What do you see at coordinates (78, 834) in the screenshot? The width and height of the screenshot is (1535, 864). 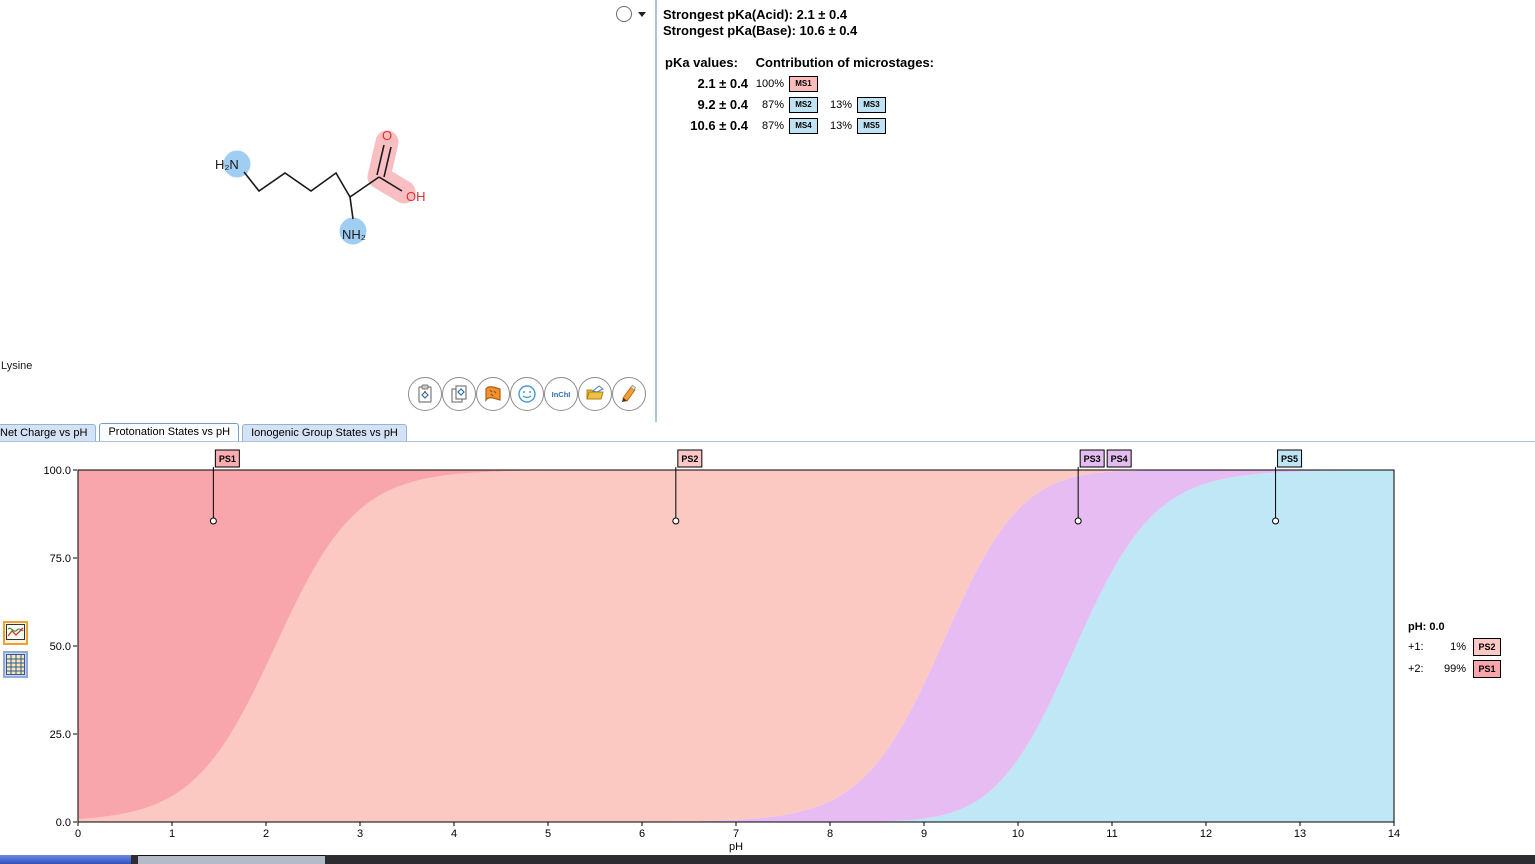 I see `x-tick-label: 0` at bounding box center [78, 834].